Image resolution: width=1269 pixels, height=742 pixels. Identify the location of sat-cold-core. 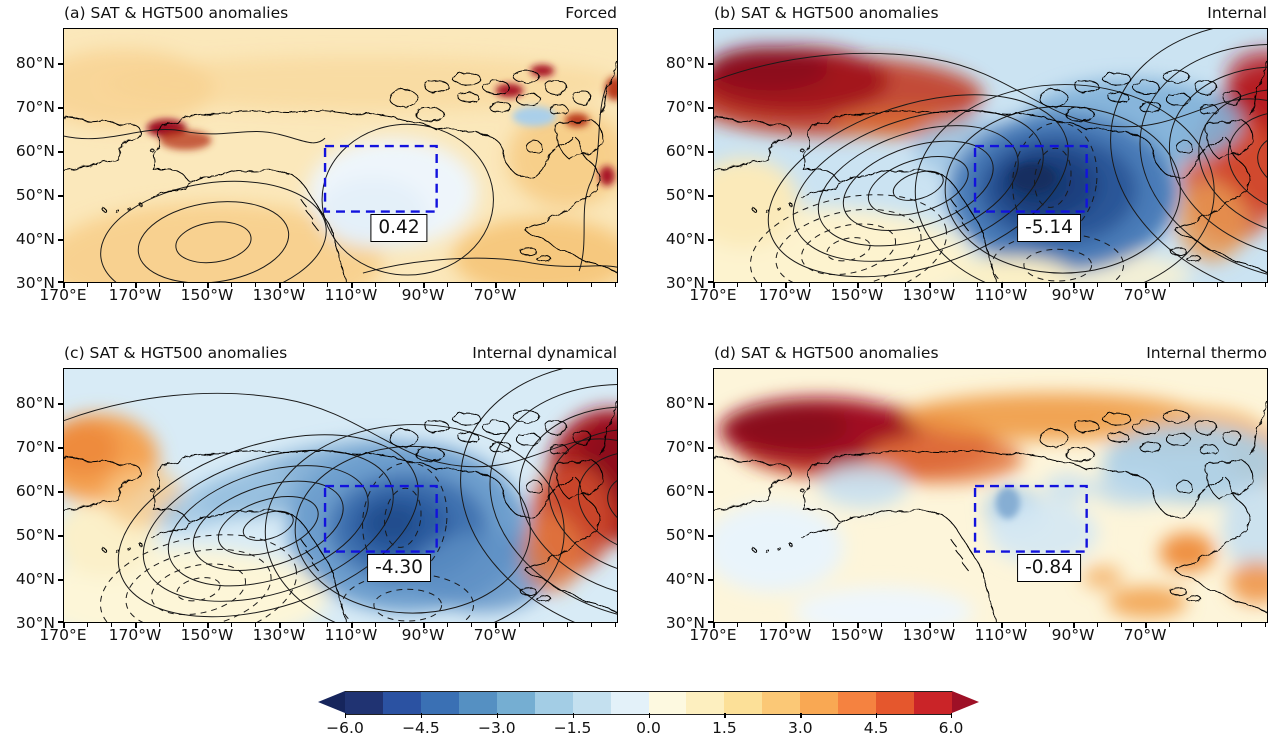
(1032, 177).